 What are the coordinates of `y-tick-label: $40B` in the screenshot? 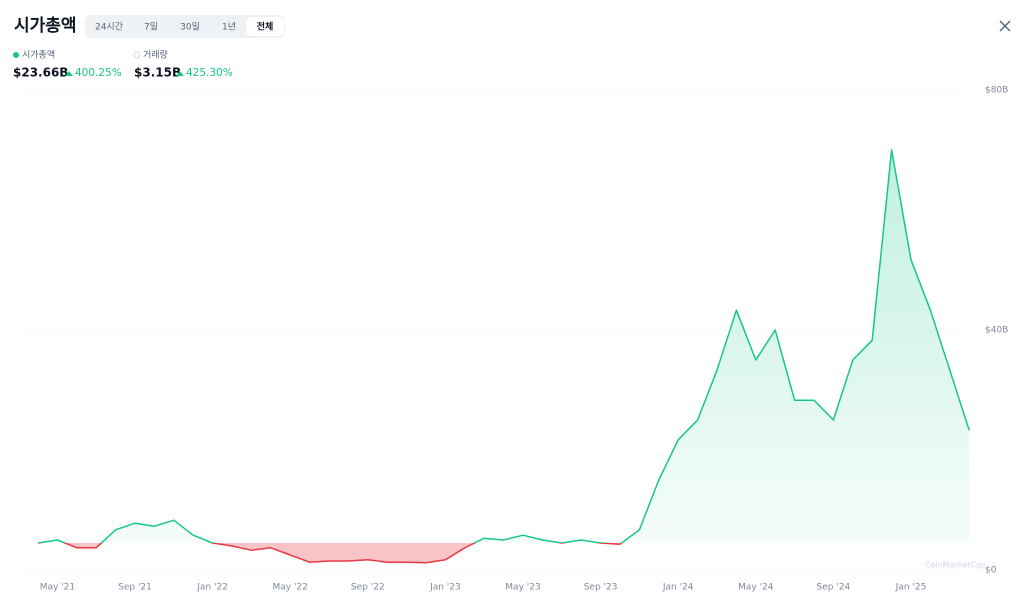 It's located at (996, 331).